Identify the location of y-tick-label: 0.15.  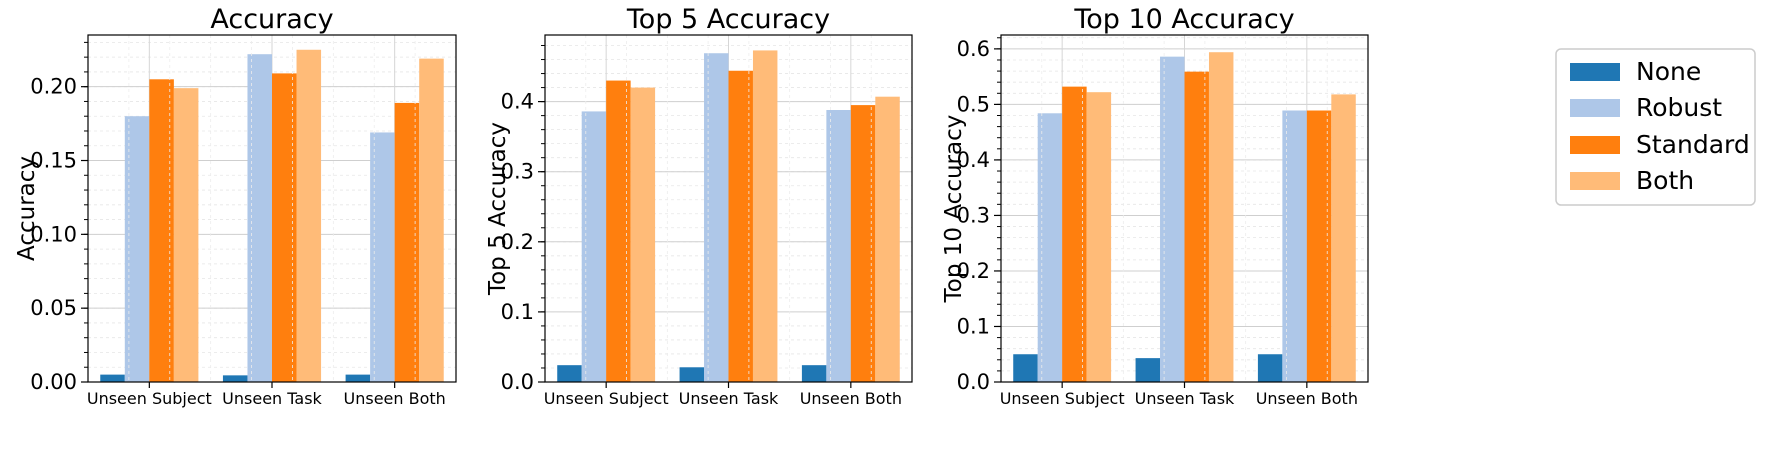
(53, 161).